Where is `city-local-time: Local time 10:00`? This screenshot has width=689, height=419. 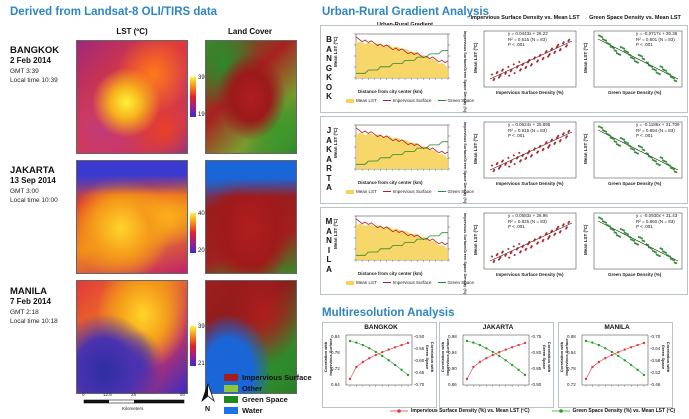 city-local-time: Local time 10:00 is located at coordinates (34, 200).